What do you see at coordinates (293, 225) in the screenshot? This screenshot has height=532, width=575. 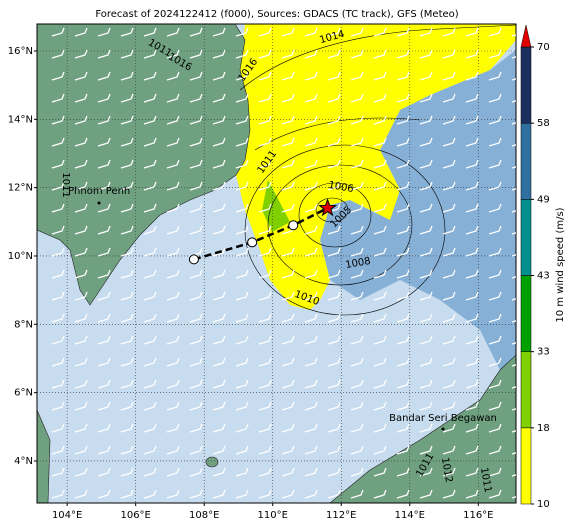 I see `track-point` at bounding box center [293, 225].